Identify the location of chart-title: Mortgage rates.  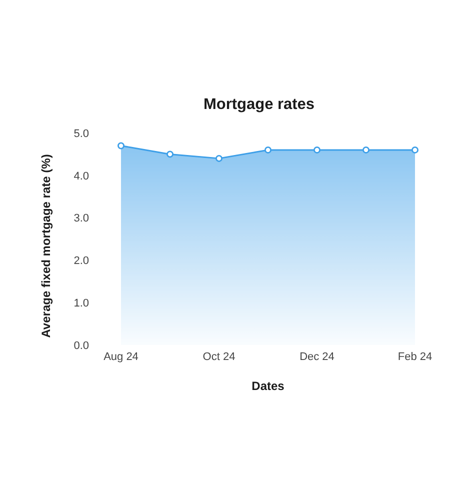
(259, 105).